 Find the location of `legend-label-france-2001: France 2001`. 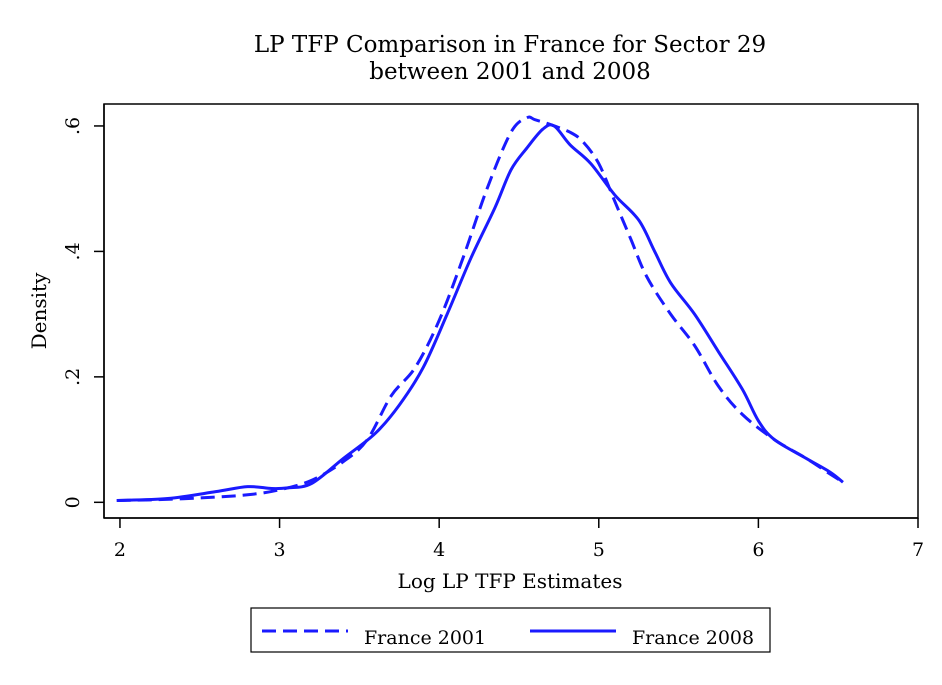

legend-label-france-2001: France 2001 is located at coordinates (425, 638).